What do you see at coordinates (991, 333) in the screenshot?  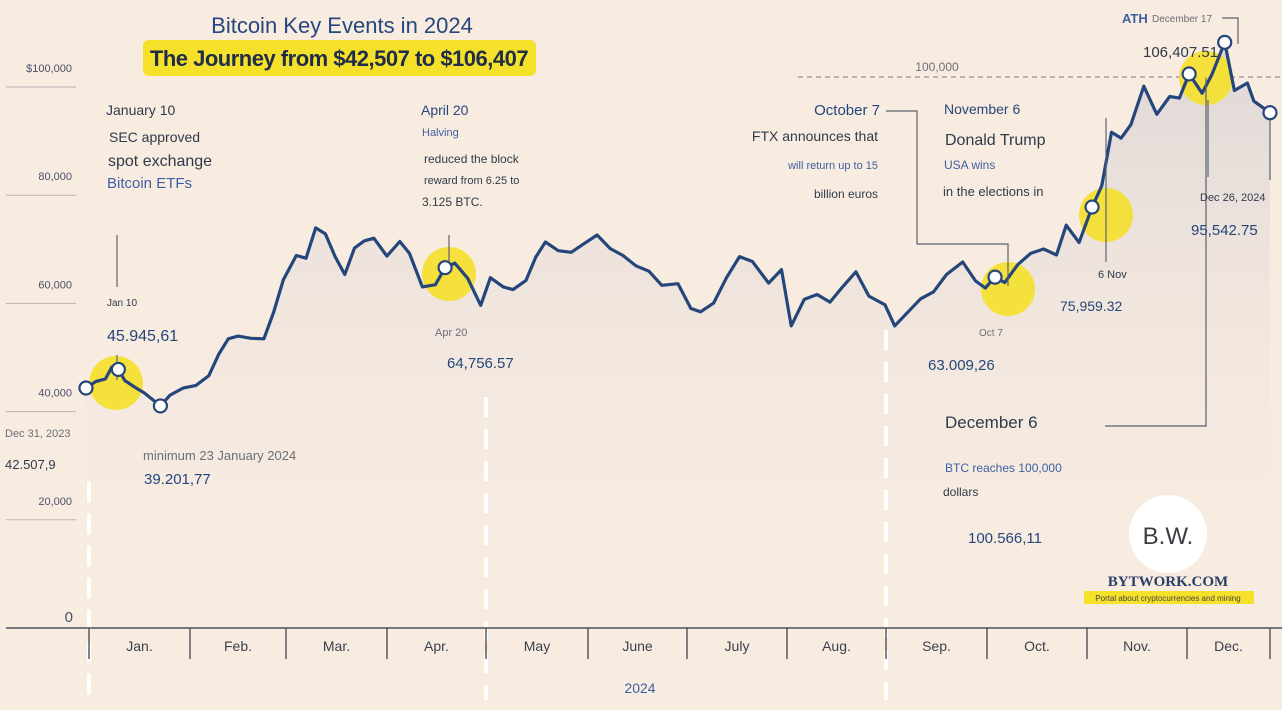 I see `oct7-tag: Oct 7` at bounding box center [991, 333].